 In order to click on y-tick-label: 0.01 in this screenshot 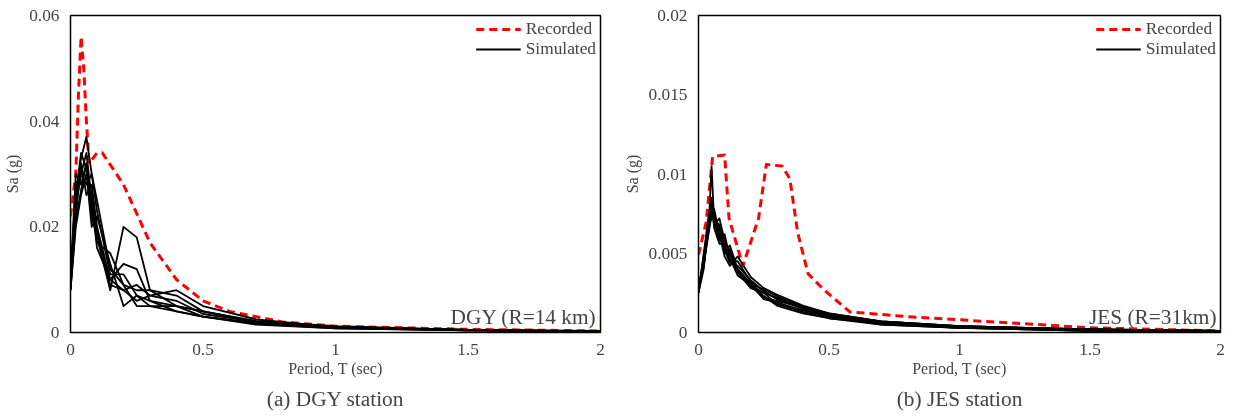, I will do `click(672, 174)`.